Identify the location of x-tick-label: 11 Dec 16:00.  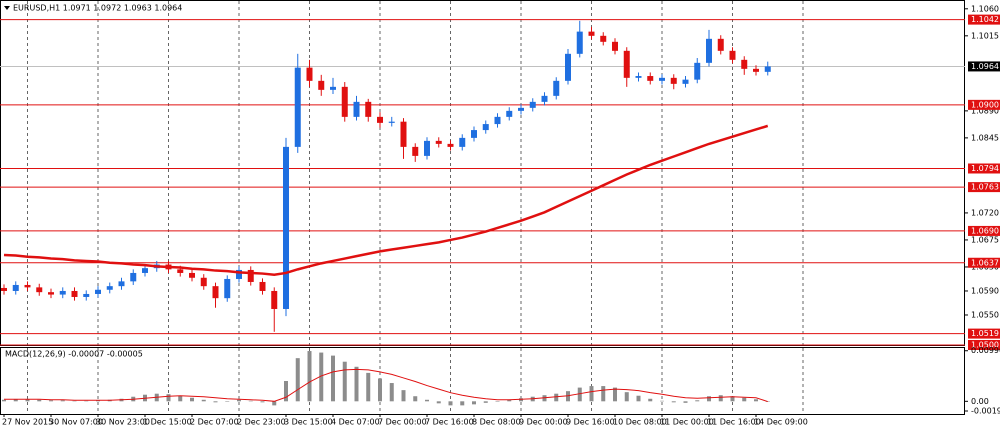
(734, 422).